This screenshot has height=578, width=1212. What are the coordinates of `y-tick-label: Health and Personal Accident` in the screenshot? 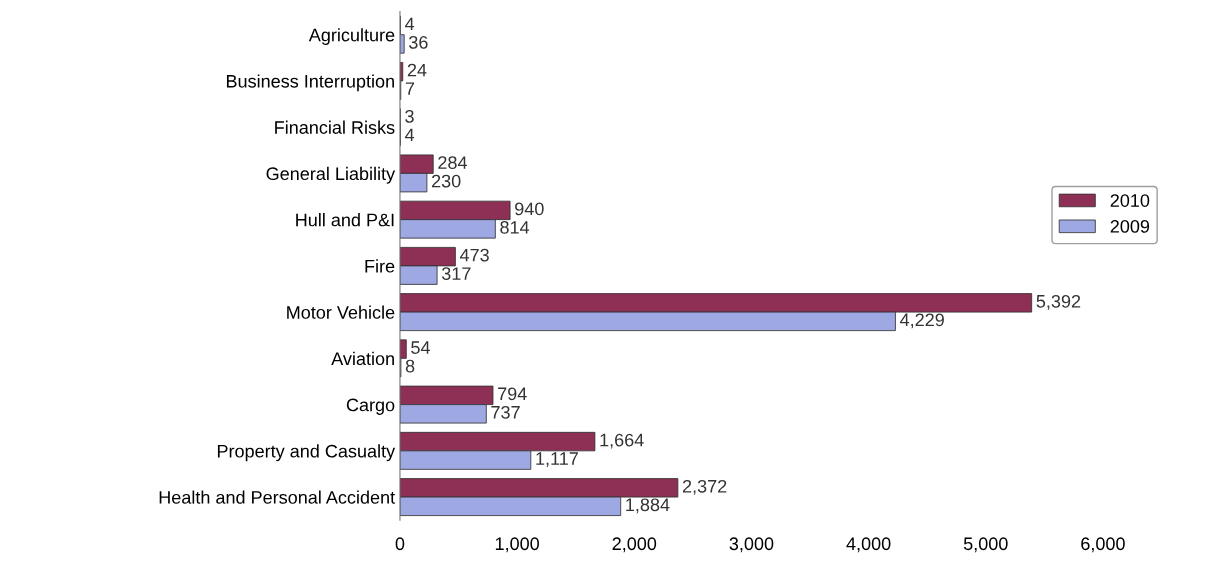 It's located at (277, 497).